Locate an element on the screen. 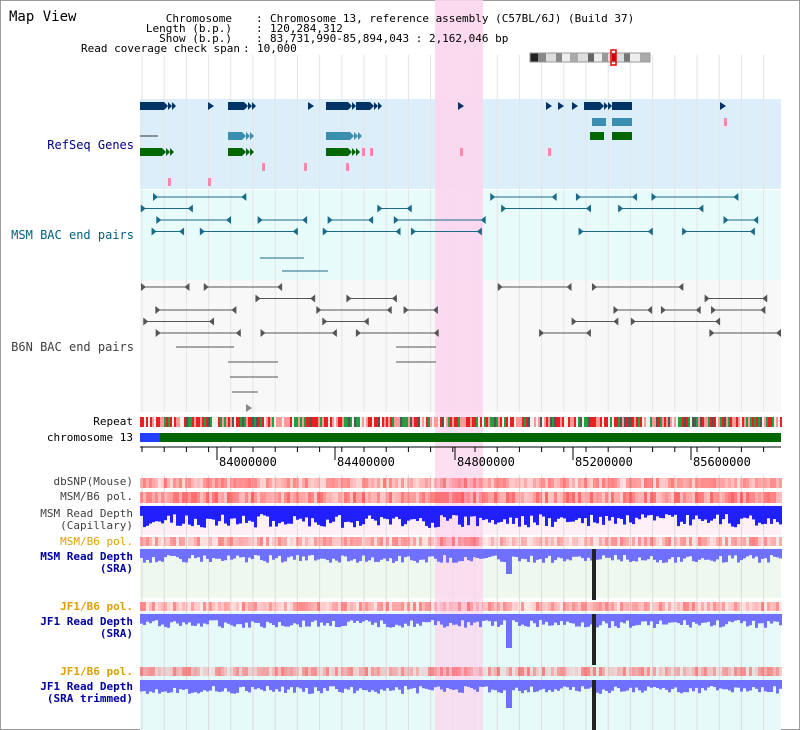 This screenshot has height=730, width=800. track-label-msm-b6-pol: MSM/B6 pol. is located at coordinates (96, 496).